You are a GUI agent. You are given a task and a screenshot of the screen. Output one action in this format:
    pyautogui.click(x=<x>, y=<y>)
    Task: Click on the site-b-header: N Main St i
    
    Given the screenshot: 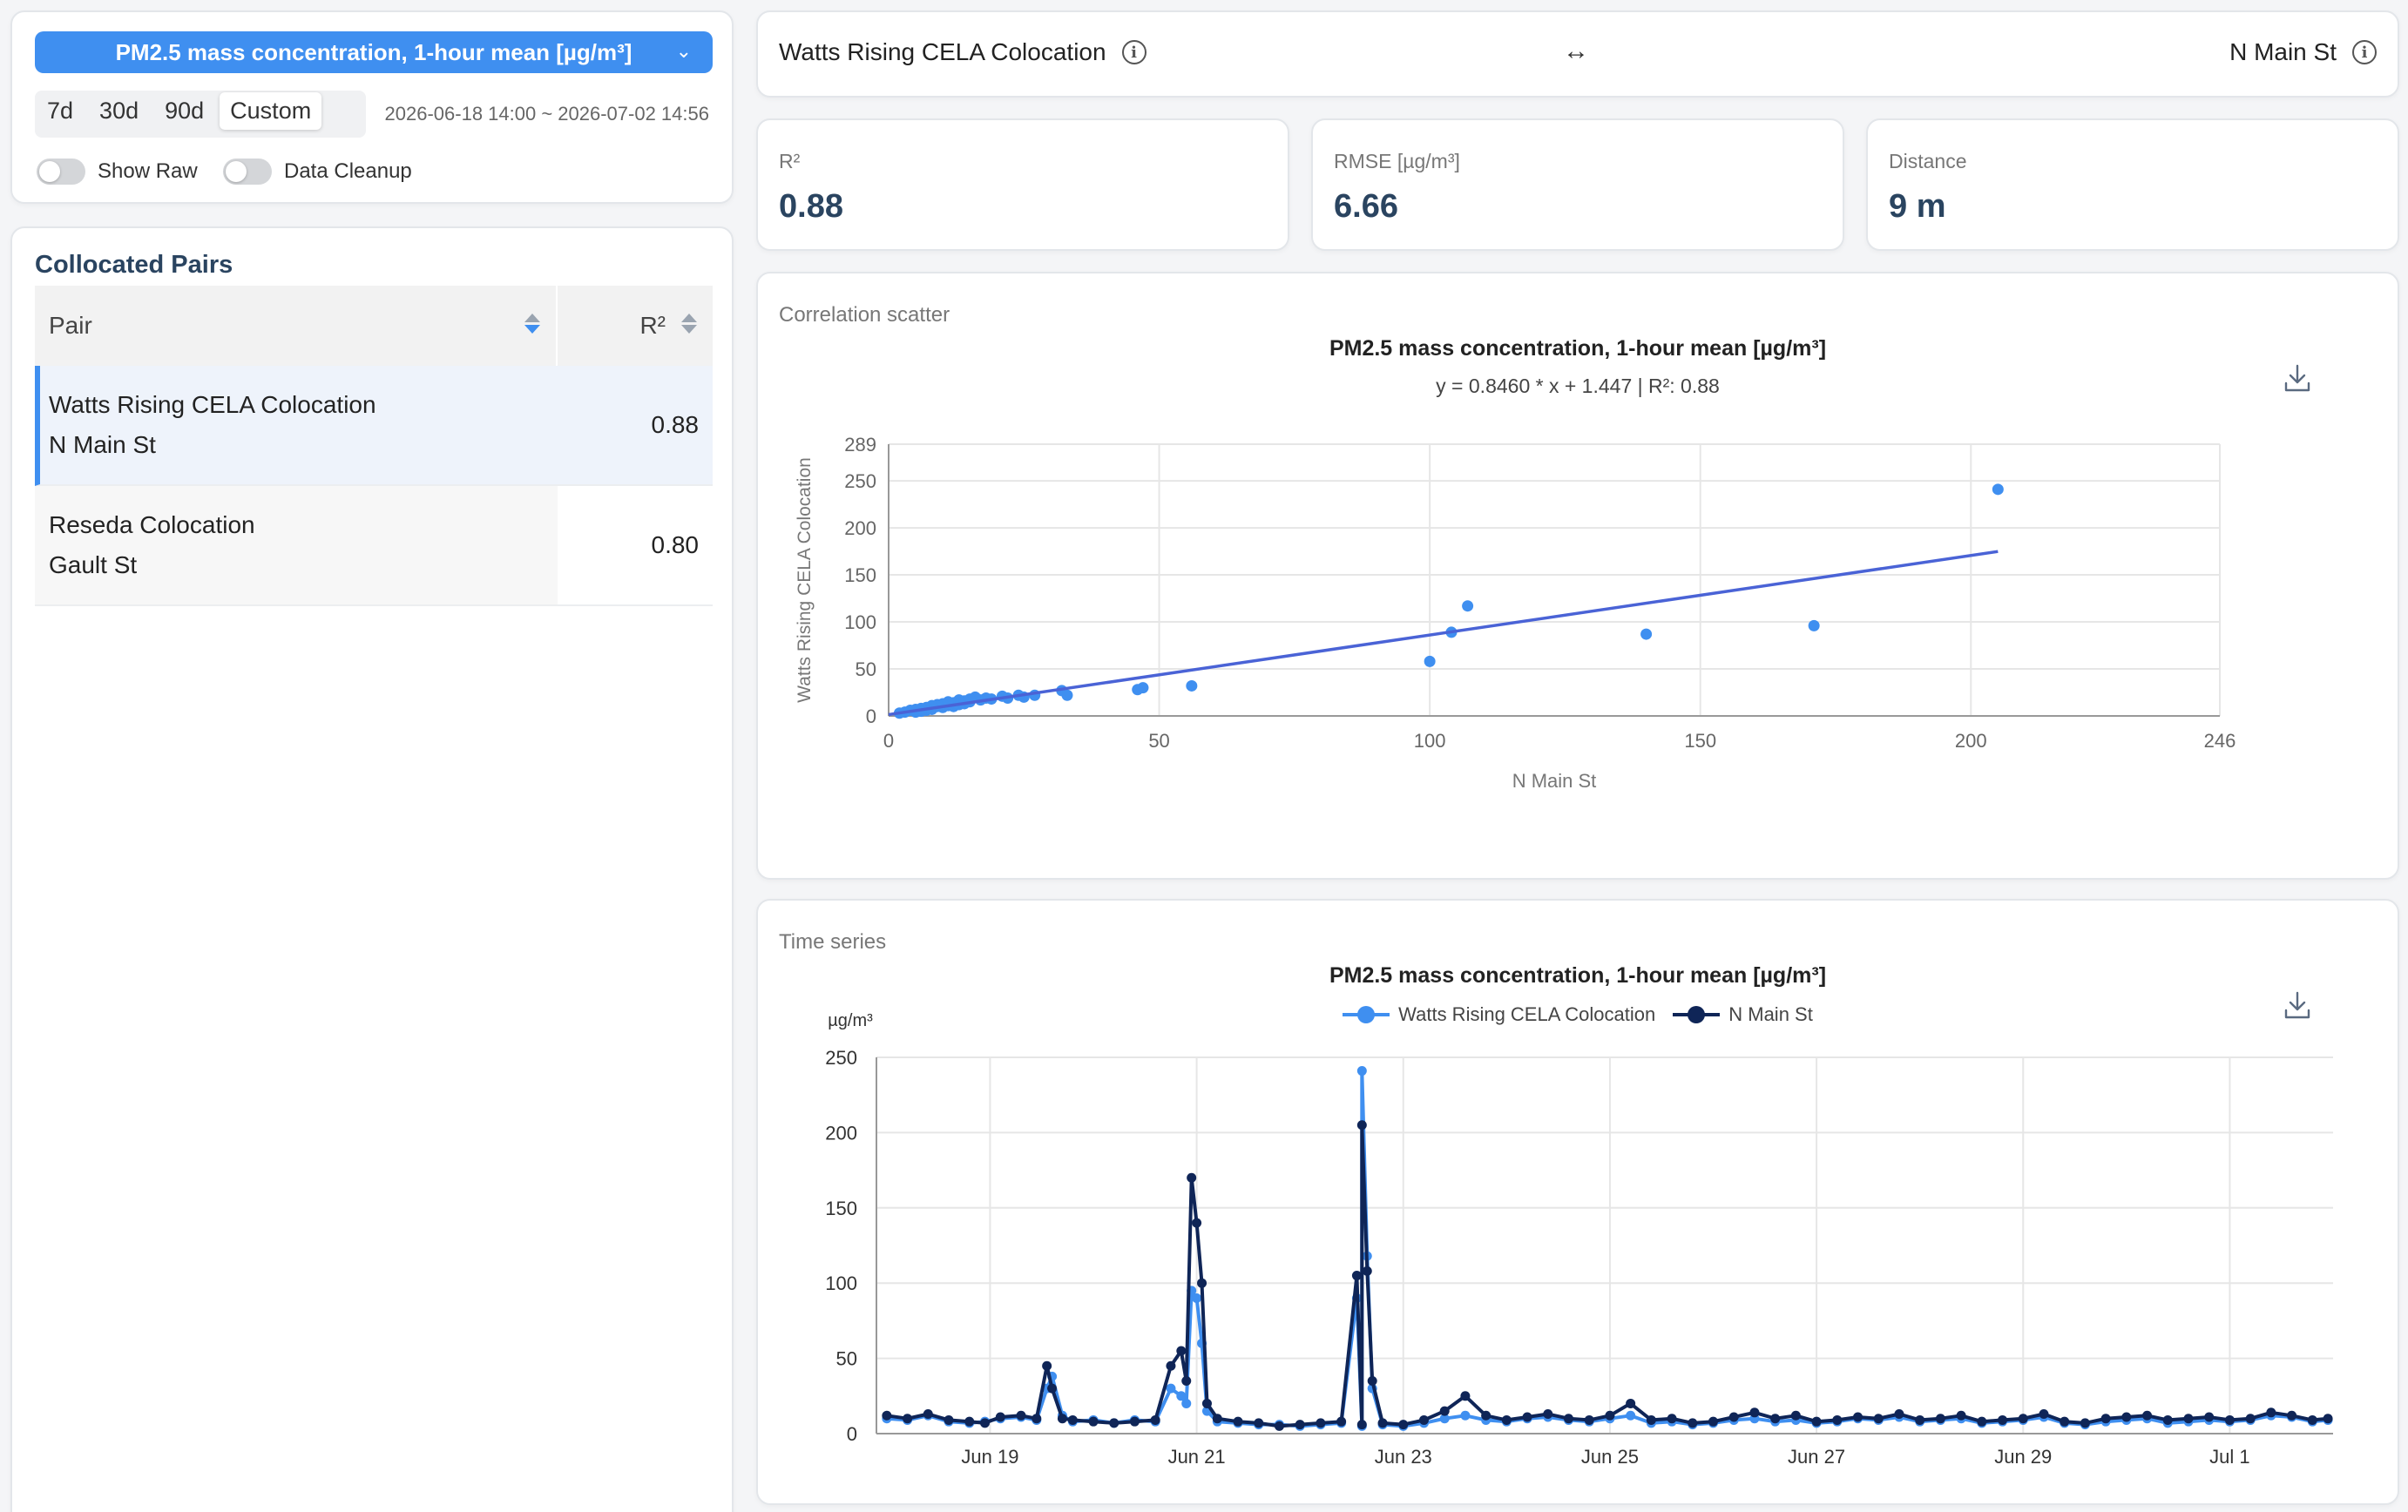 What is the action you would take?
    pyautogui.click(x=2303, y=52)
    